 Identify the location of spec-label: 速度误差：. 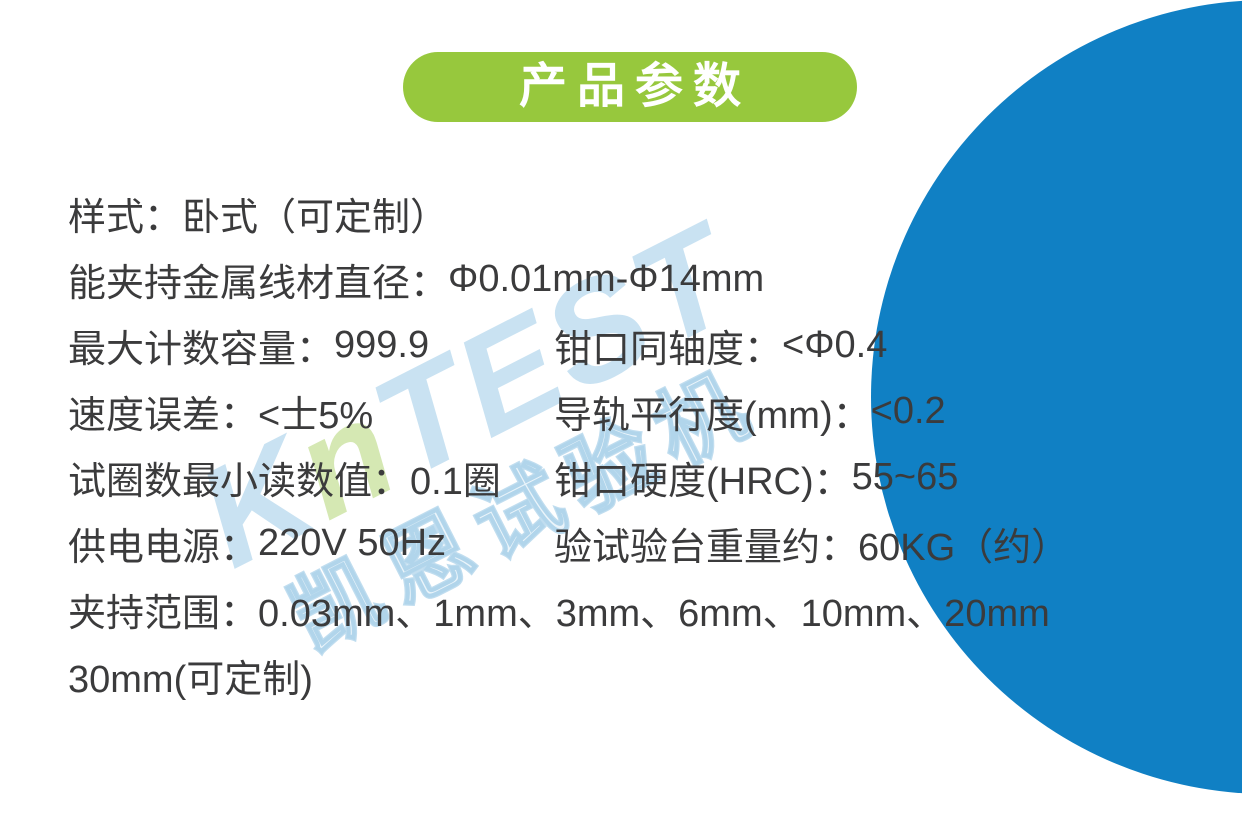
(163, 415).